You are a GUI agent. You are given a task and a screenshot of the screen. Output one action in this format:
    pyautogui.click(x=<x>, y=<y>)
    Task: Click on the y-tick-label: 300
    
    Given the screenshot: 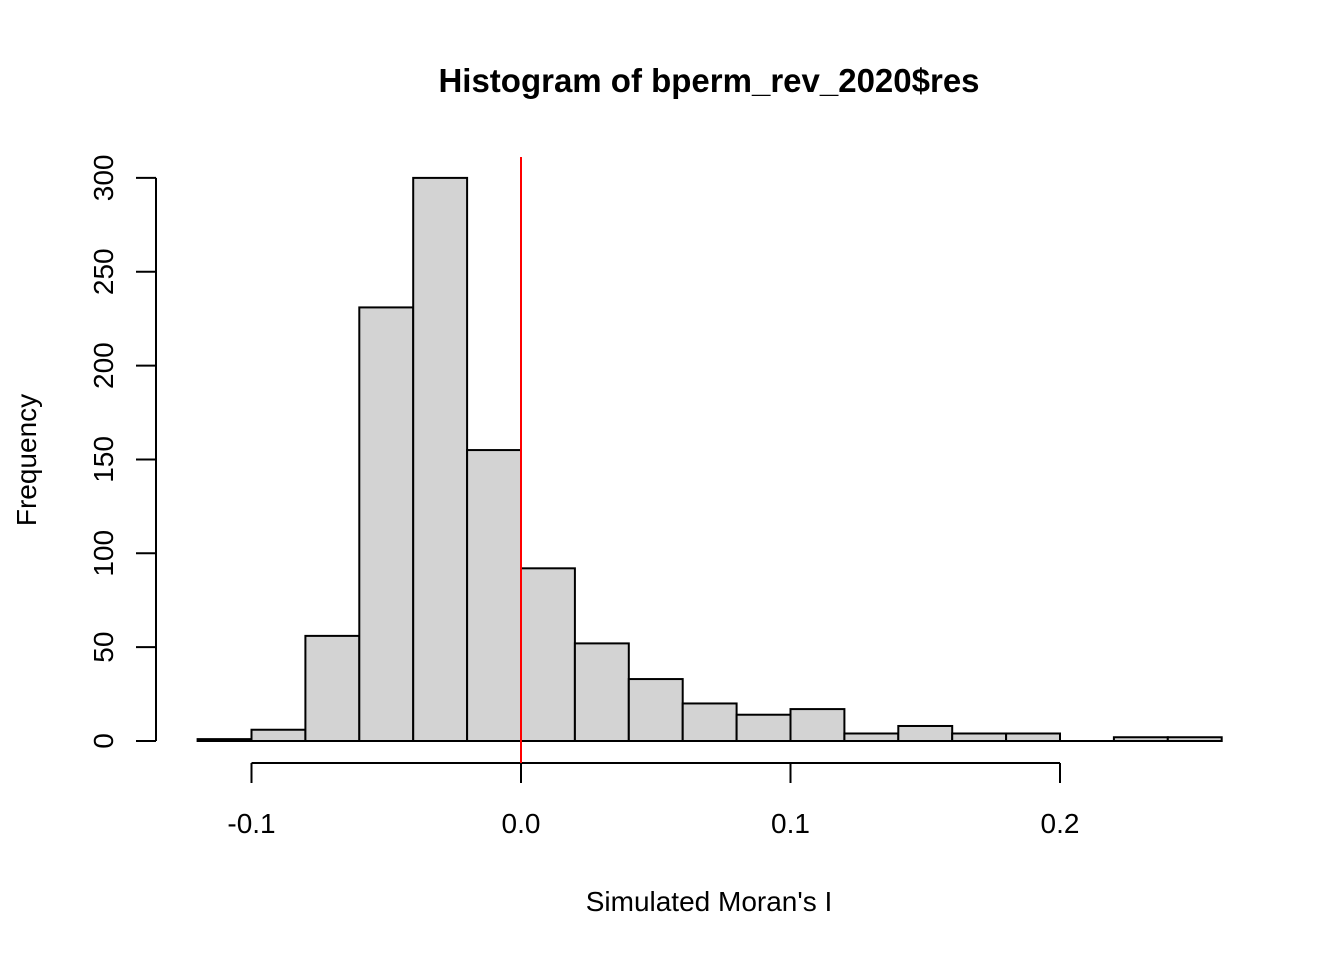 What is the action you would take?
    pyautogui.click(x=103, y=178)
    